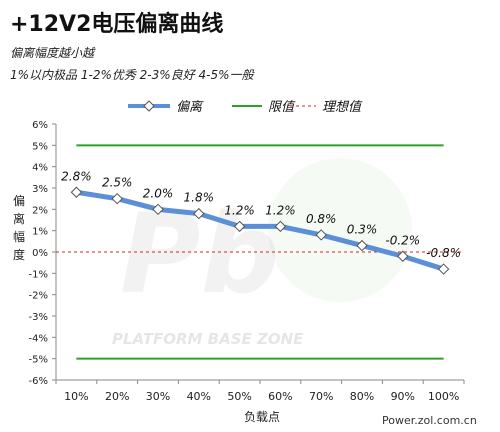 The width and height of the screenshot is (500, 432). Describe the element at coordinates (158, 396) in the screenshot. I see `x-tick-label: 30%` at that location.